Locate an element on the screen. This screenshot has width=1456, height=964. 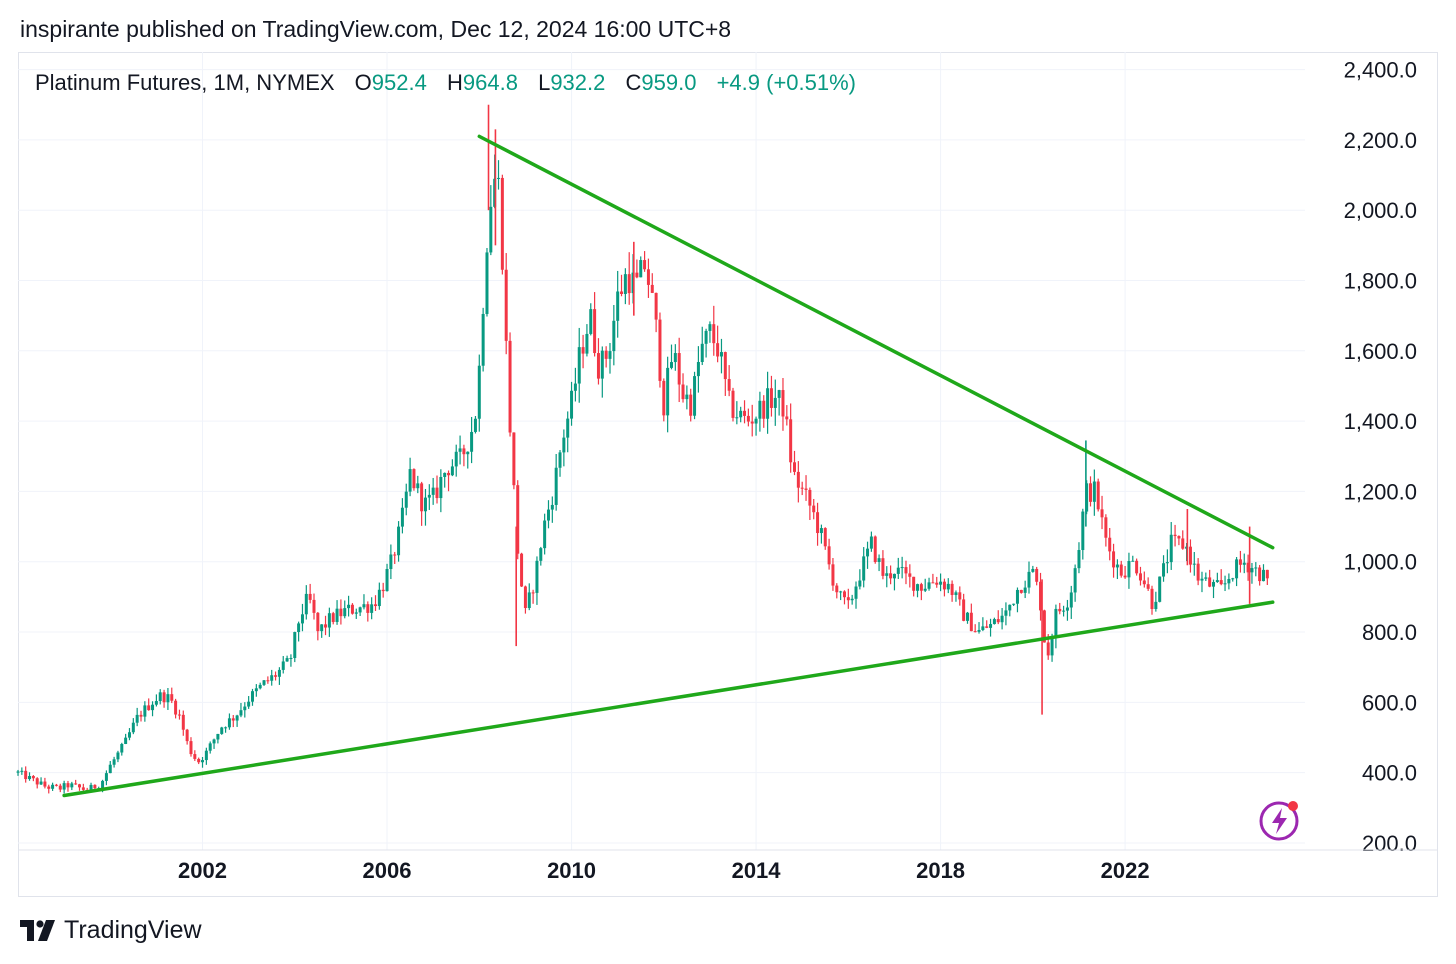
tradingview-brand-text: TradingView is located at coordinates (133, 930).